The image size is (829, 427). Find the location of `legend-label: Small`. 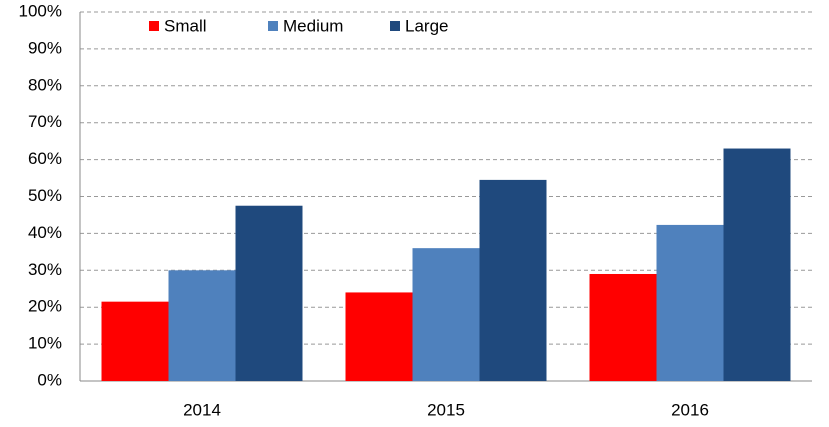

legend-label: Small is located at coordinates (185, 25).